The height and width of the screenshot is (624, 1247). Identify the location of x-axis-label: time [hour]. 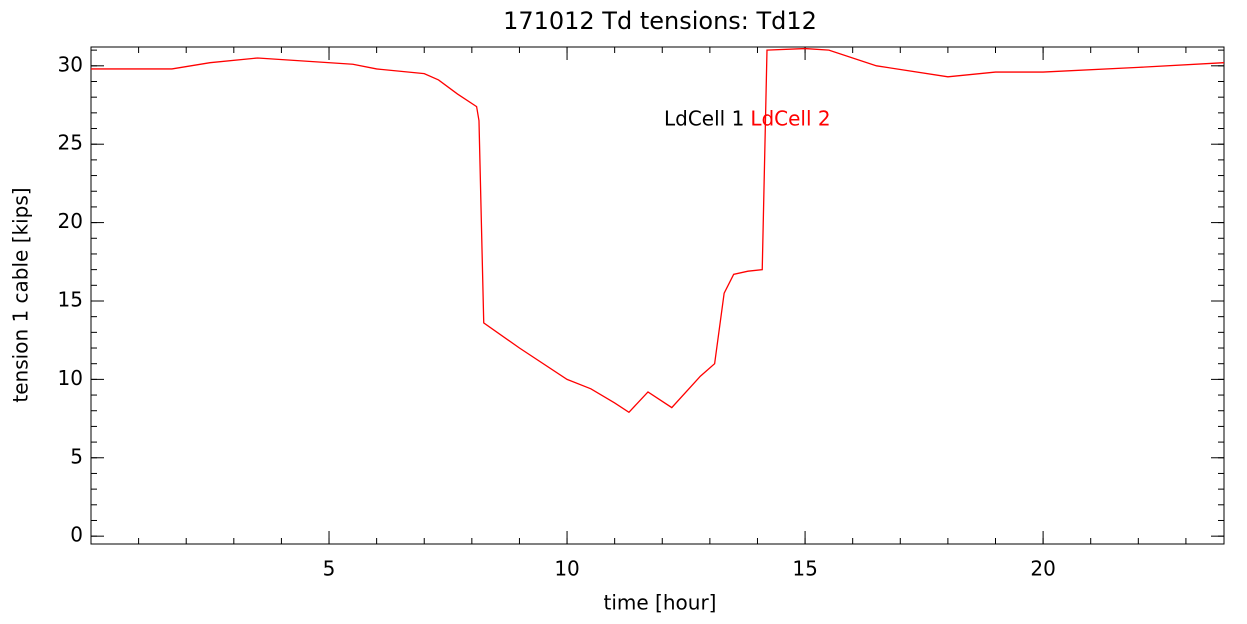
(660, 603).